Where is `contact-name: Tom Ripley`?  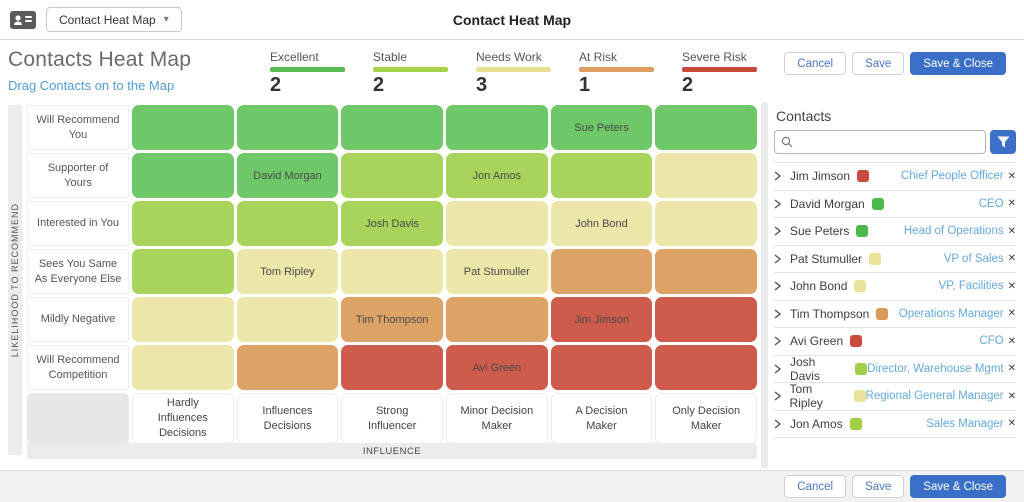
contact-name: Tom Ripley is located at coordinates (806, 396).